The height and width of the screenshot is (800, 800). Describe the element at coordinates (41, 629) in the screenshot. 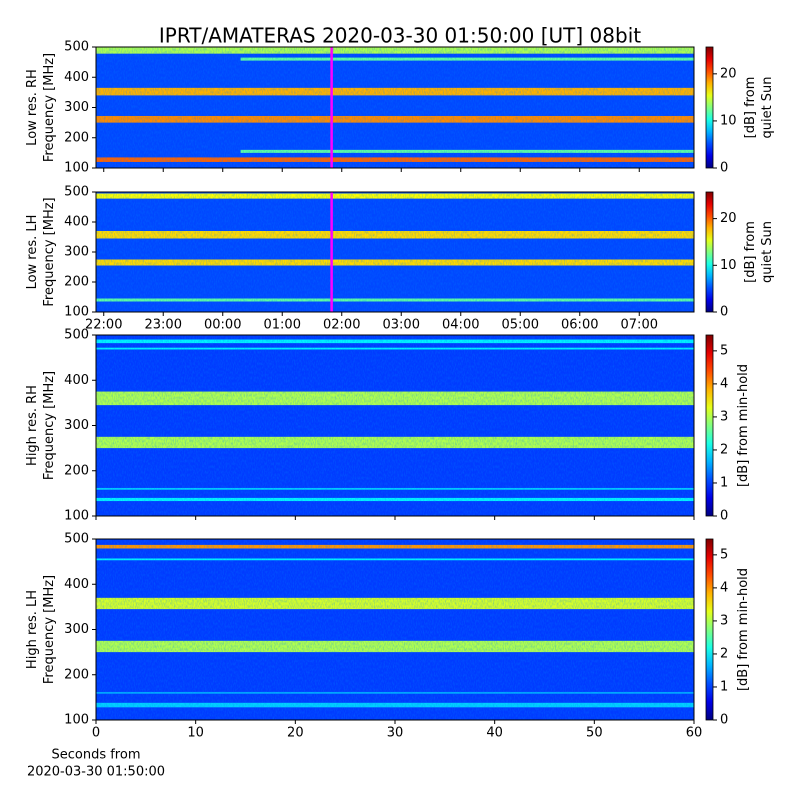

I see `y-axis-label: High res. LH Frequency [MHz]` at that location.